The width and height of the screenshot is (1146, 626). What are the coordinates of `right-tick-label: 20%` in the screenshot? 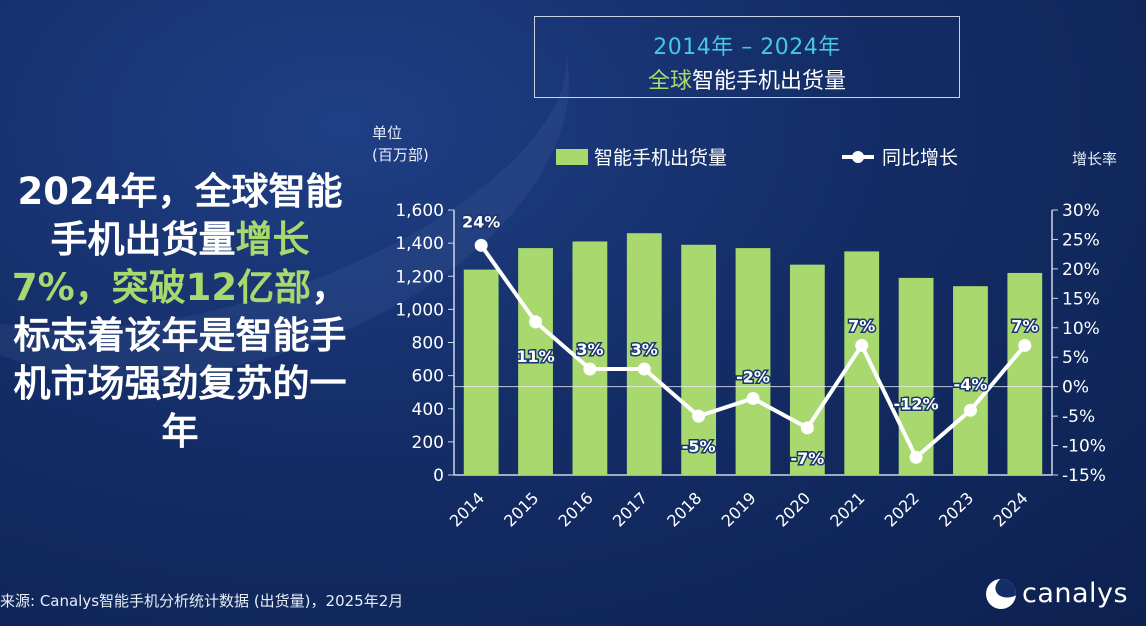 It's located at (1081, 270).